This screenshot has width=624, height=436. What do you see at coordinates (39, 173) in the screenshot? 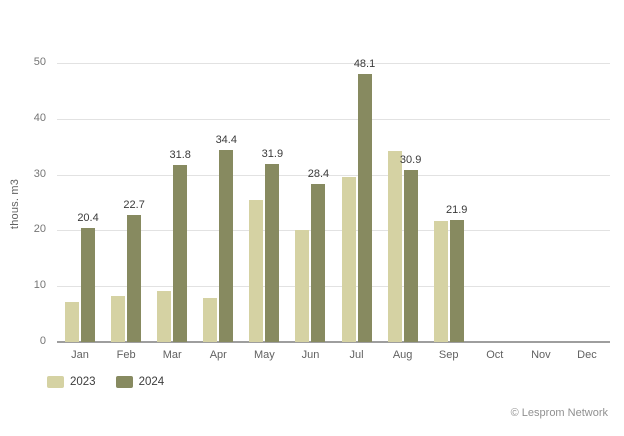
I see `y-tick-30: 30` at bounding box center [39, 173].